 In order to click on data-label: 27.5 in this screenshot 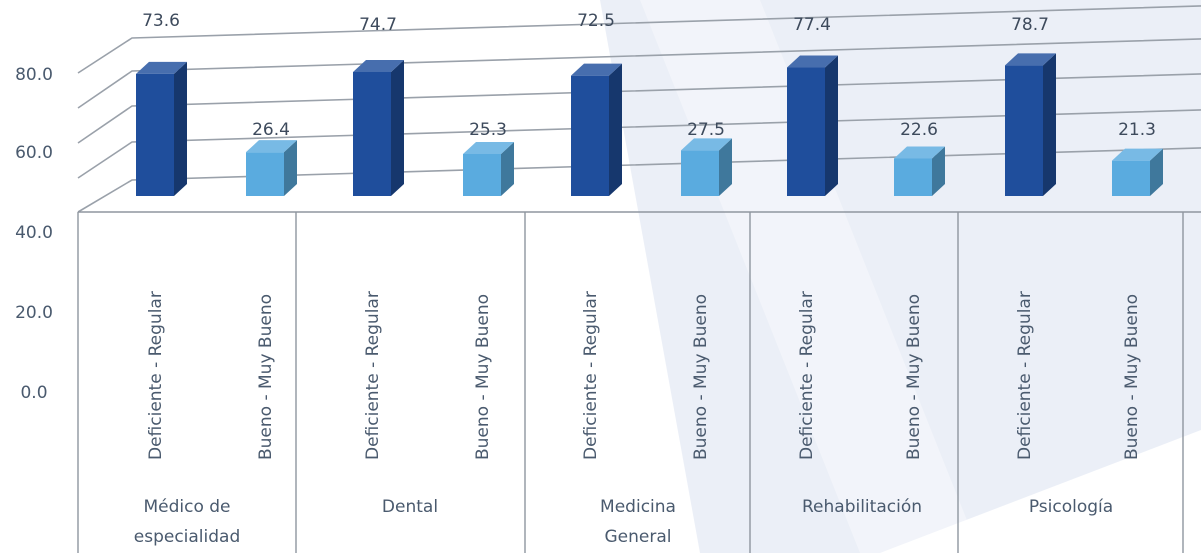, I will do `click(706, 130)`.